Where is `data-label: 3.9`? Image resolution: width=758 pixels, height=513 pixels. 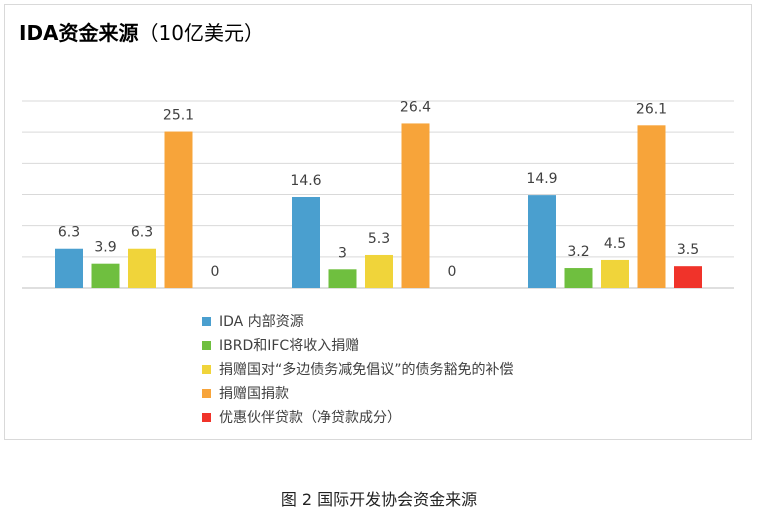
data-label: 3.9 is located at coordinates (105, 248).